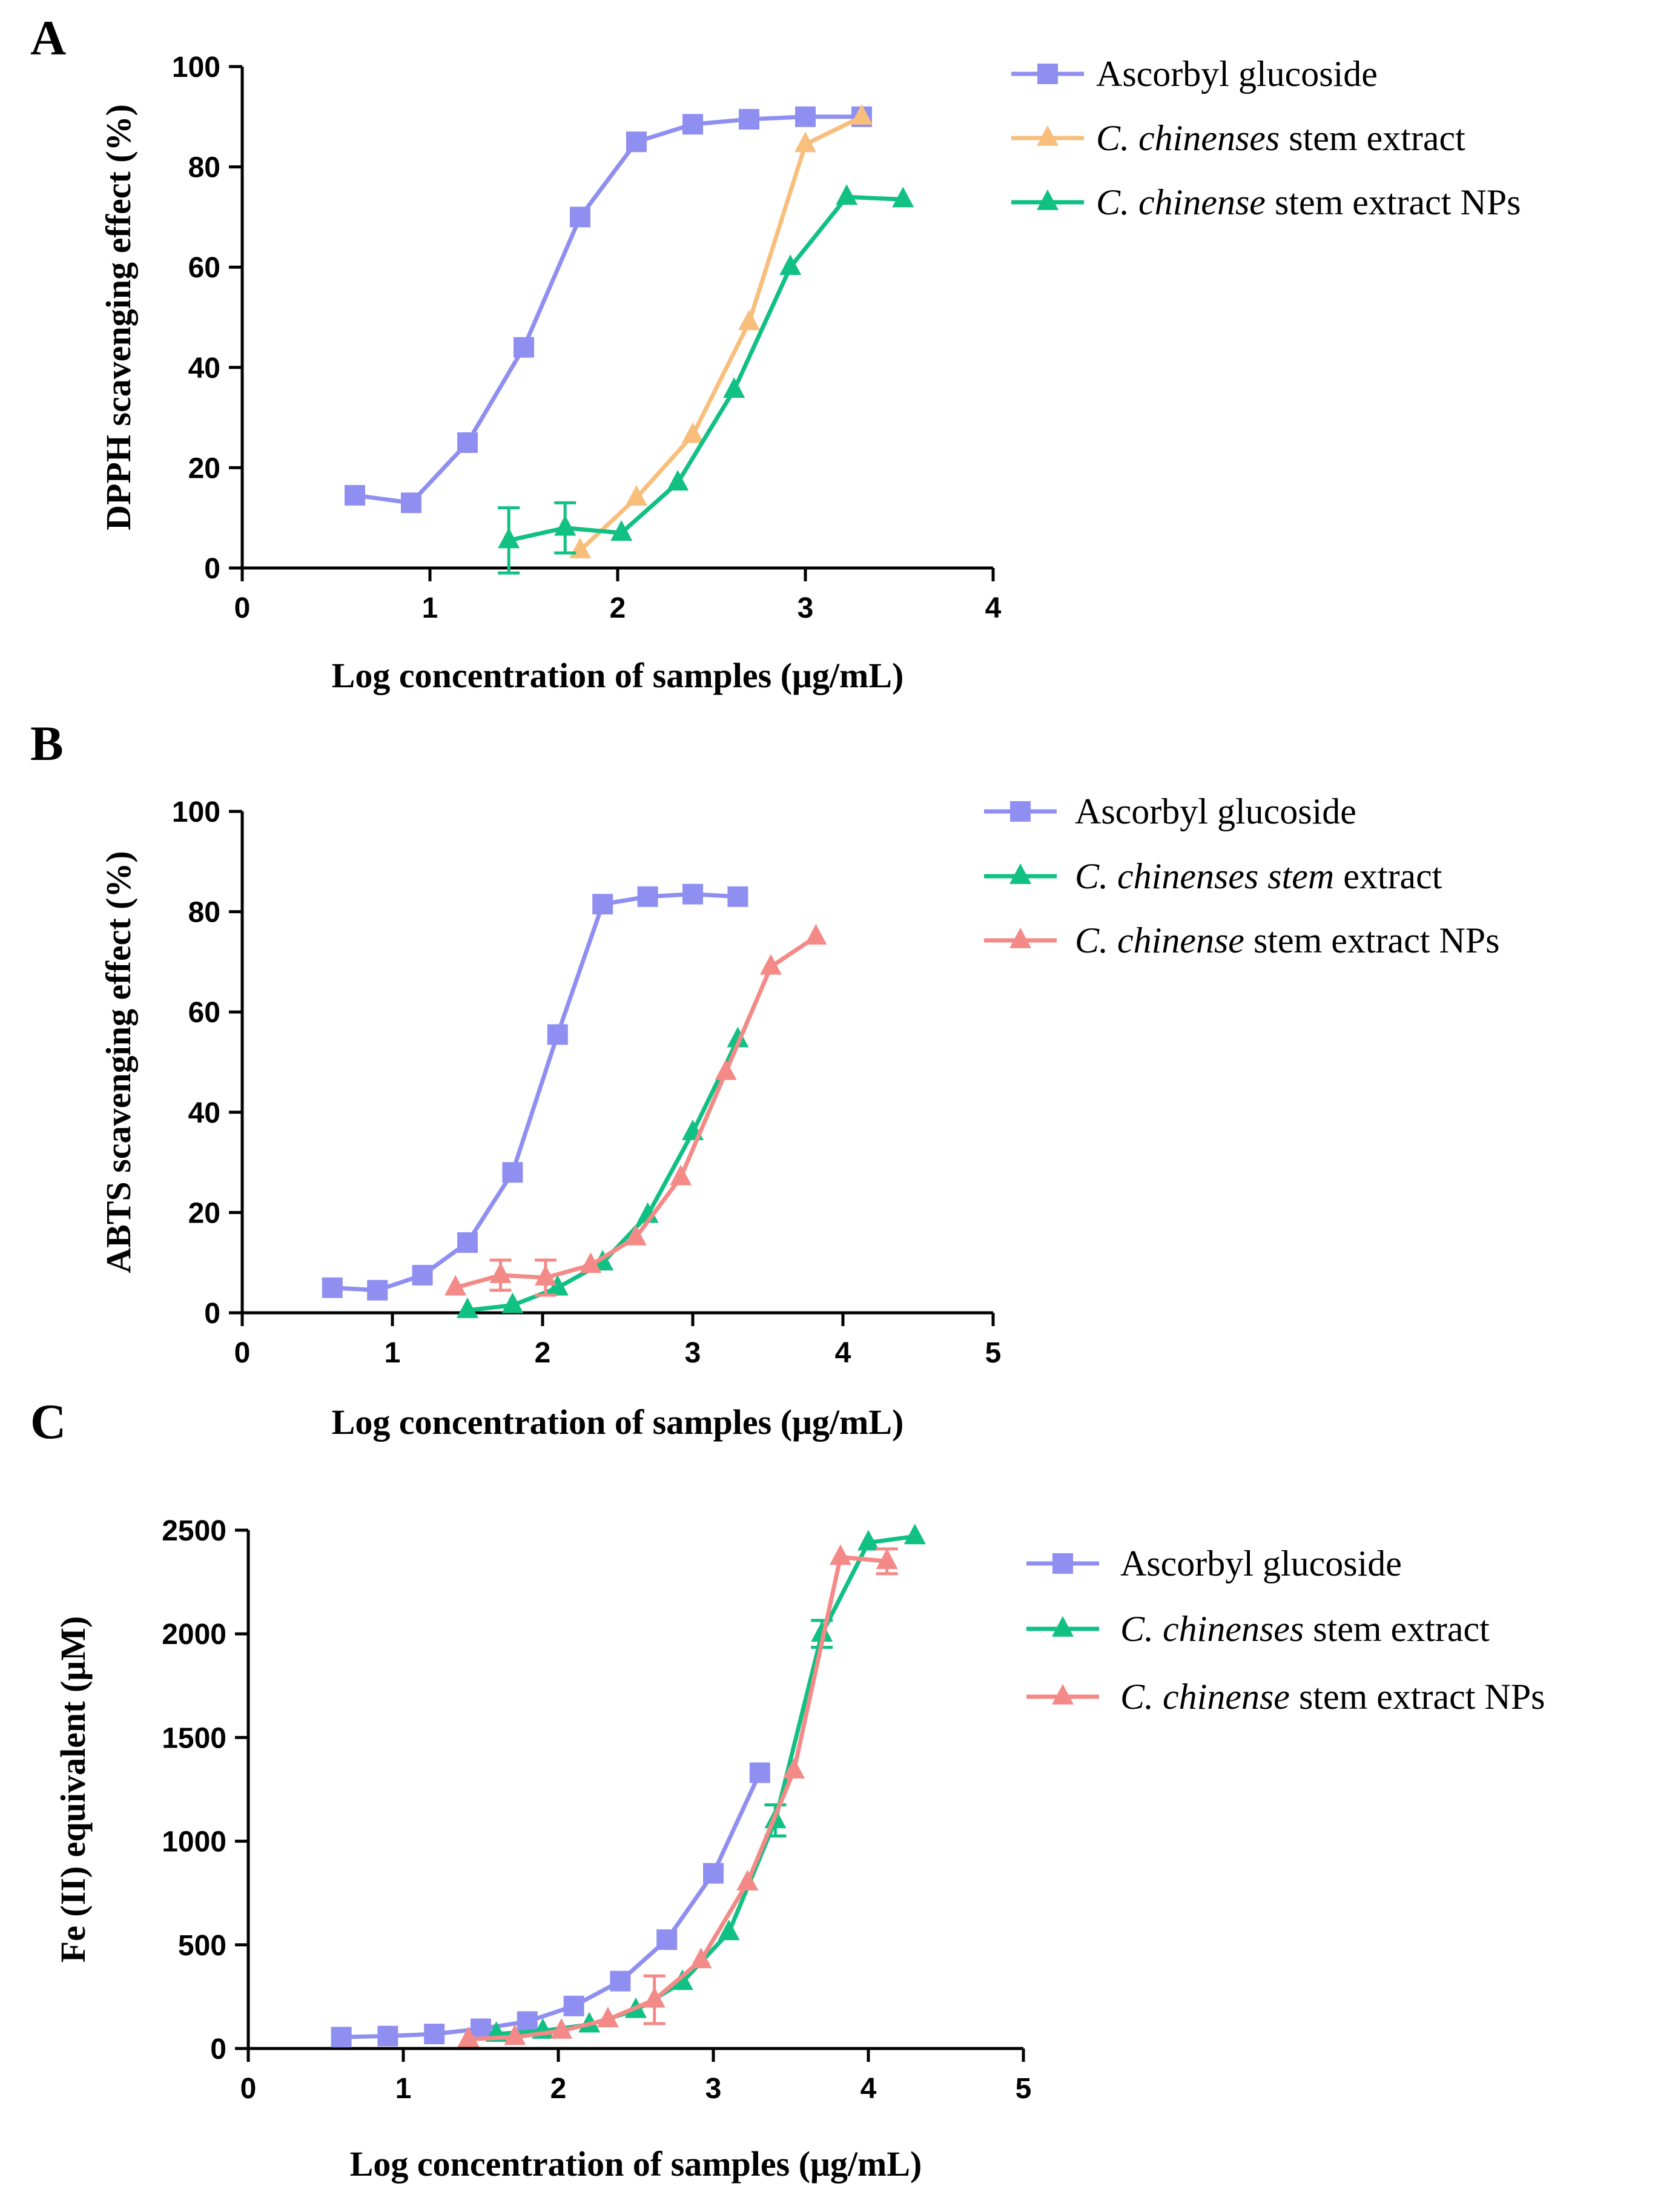 This screenshot has width=1678, height=2212. Describe the element at coordinates (403, 2089) in the screenshot. I see `x-tick-label: 1` at that location.